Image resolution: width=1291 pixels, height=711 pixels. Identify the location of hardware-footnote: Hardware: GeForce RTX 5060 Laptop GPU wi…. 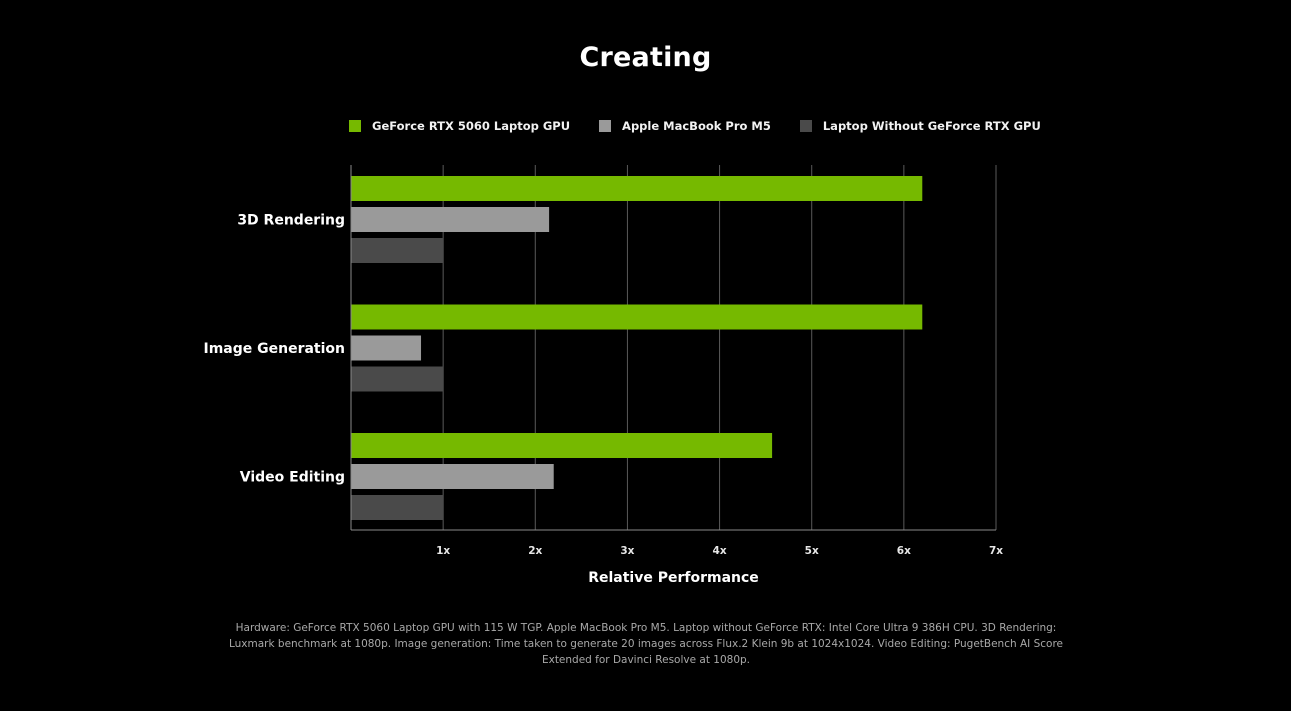
(646, 644).